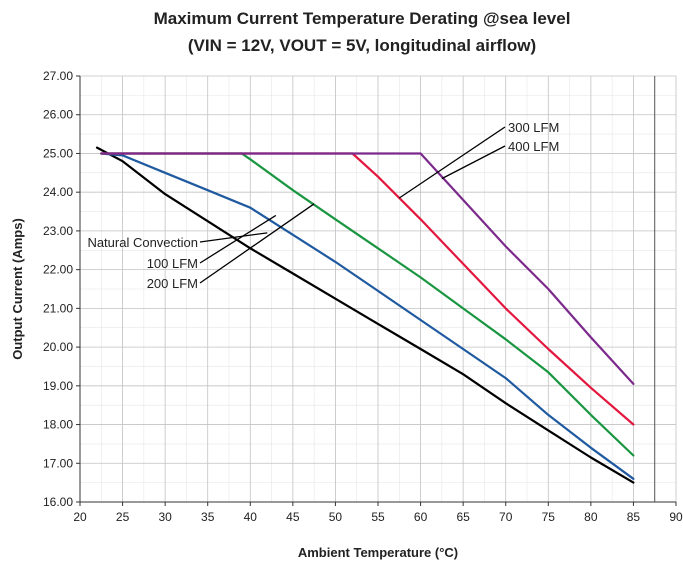 This screenshot has height=567, width=683. Describe the element at coordinates (165, 517) in the screenshot. I see `x-tick-label: 30` at that location.